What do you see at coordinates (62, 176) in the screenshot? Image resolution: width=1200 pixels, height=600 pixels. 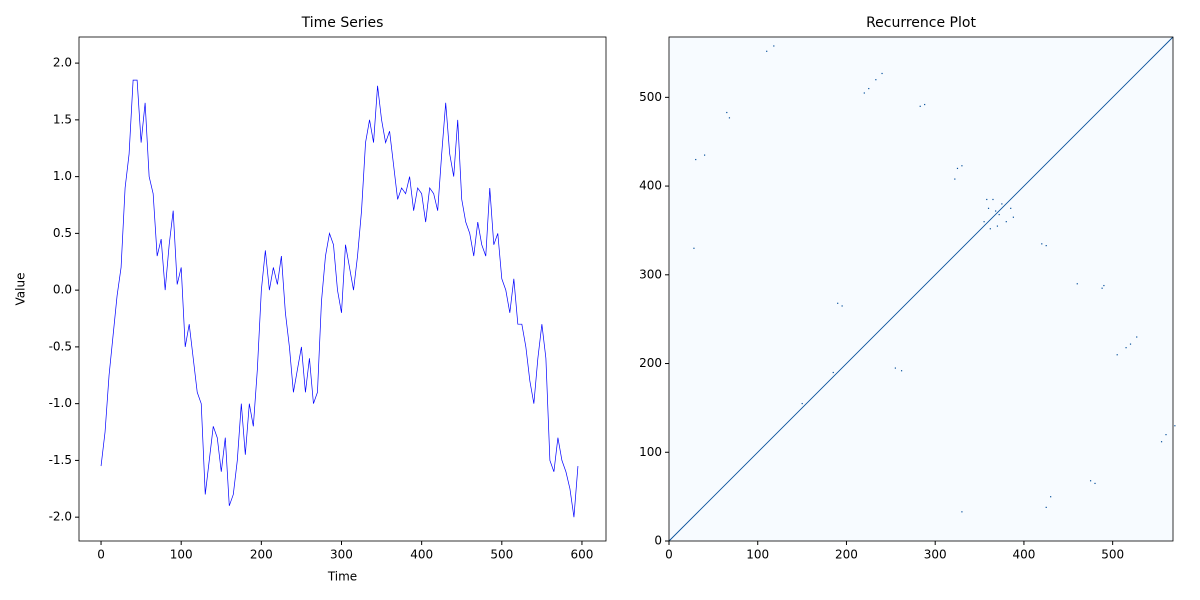 I see `y-tick-label: 1.0` at bounding box center [62, 176].